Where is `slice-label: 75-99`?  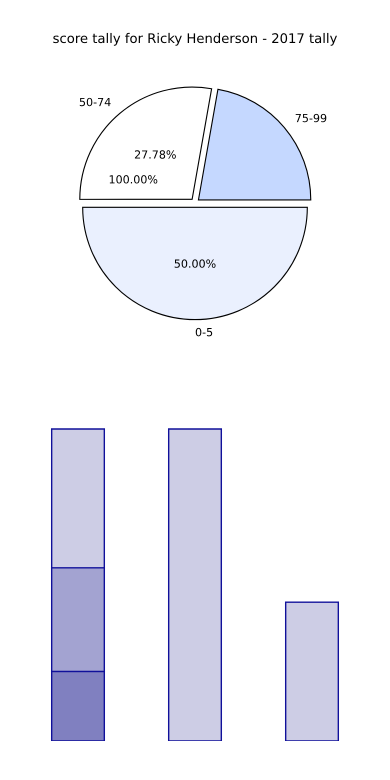
slice-label: 75-99 is located at coordinates (311, 118).